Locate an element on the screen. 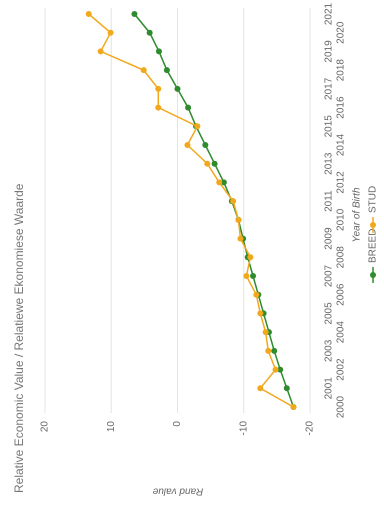  x-tick-label: 2018 is located at coordinates (341, 70).